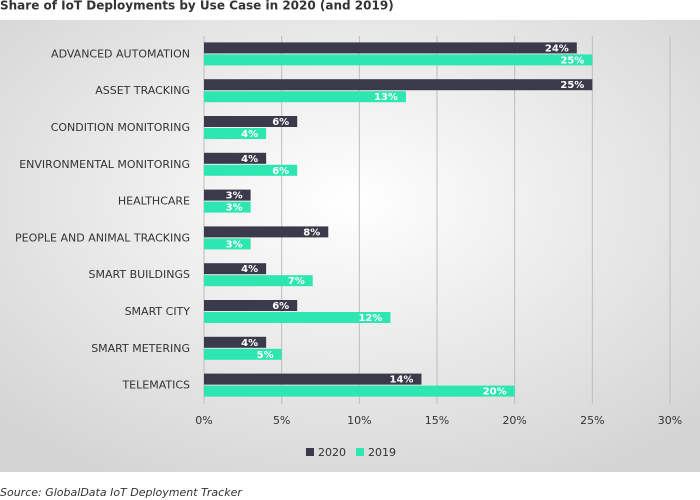 This screenshot has height=500, width=700. Describe the element at coordinates (311, 232) in the screenshot. I see `value-label: 8%` at that location.